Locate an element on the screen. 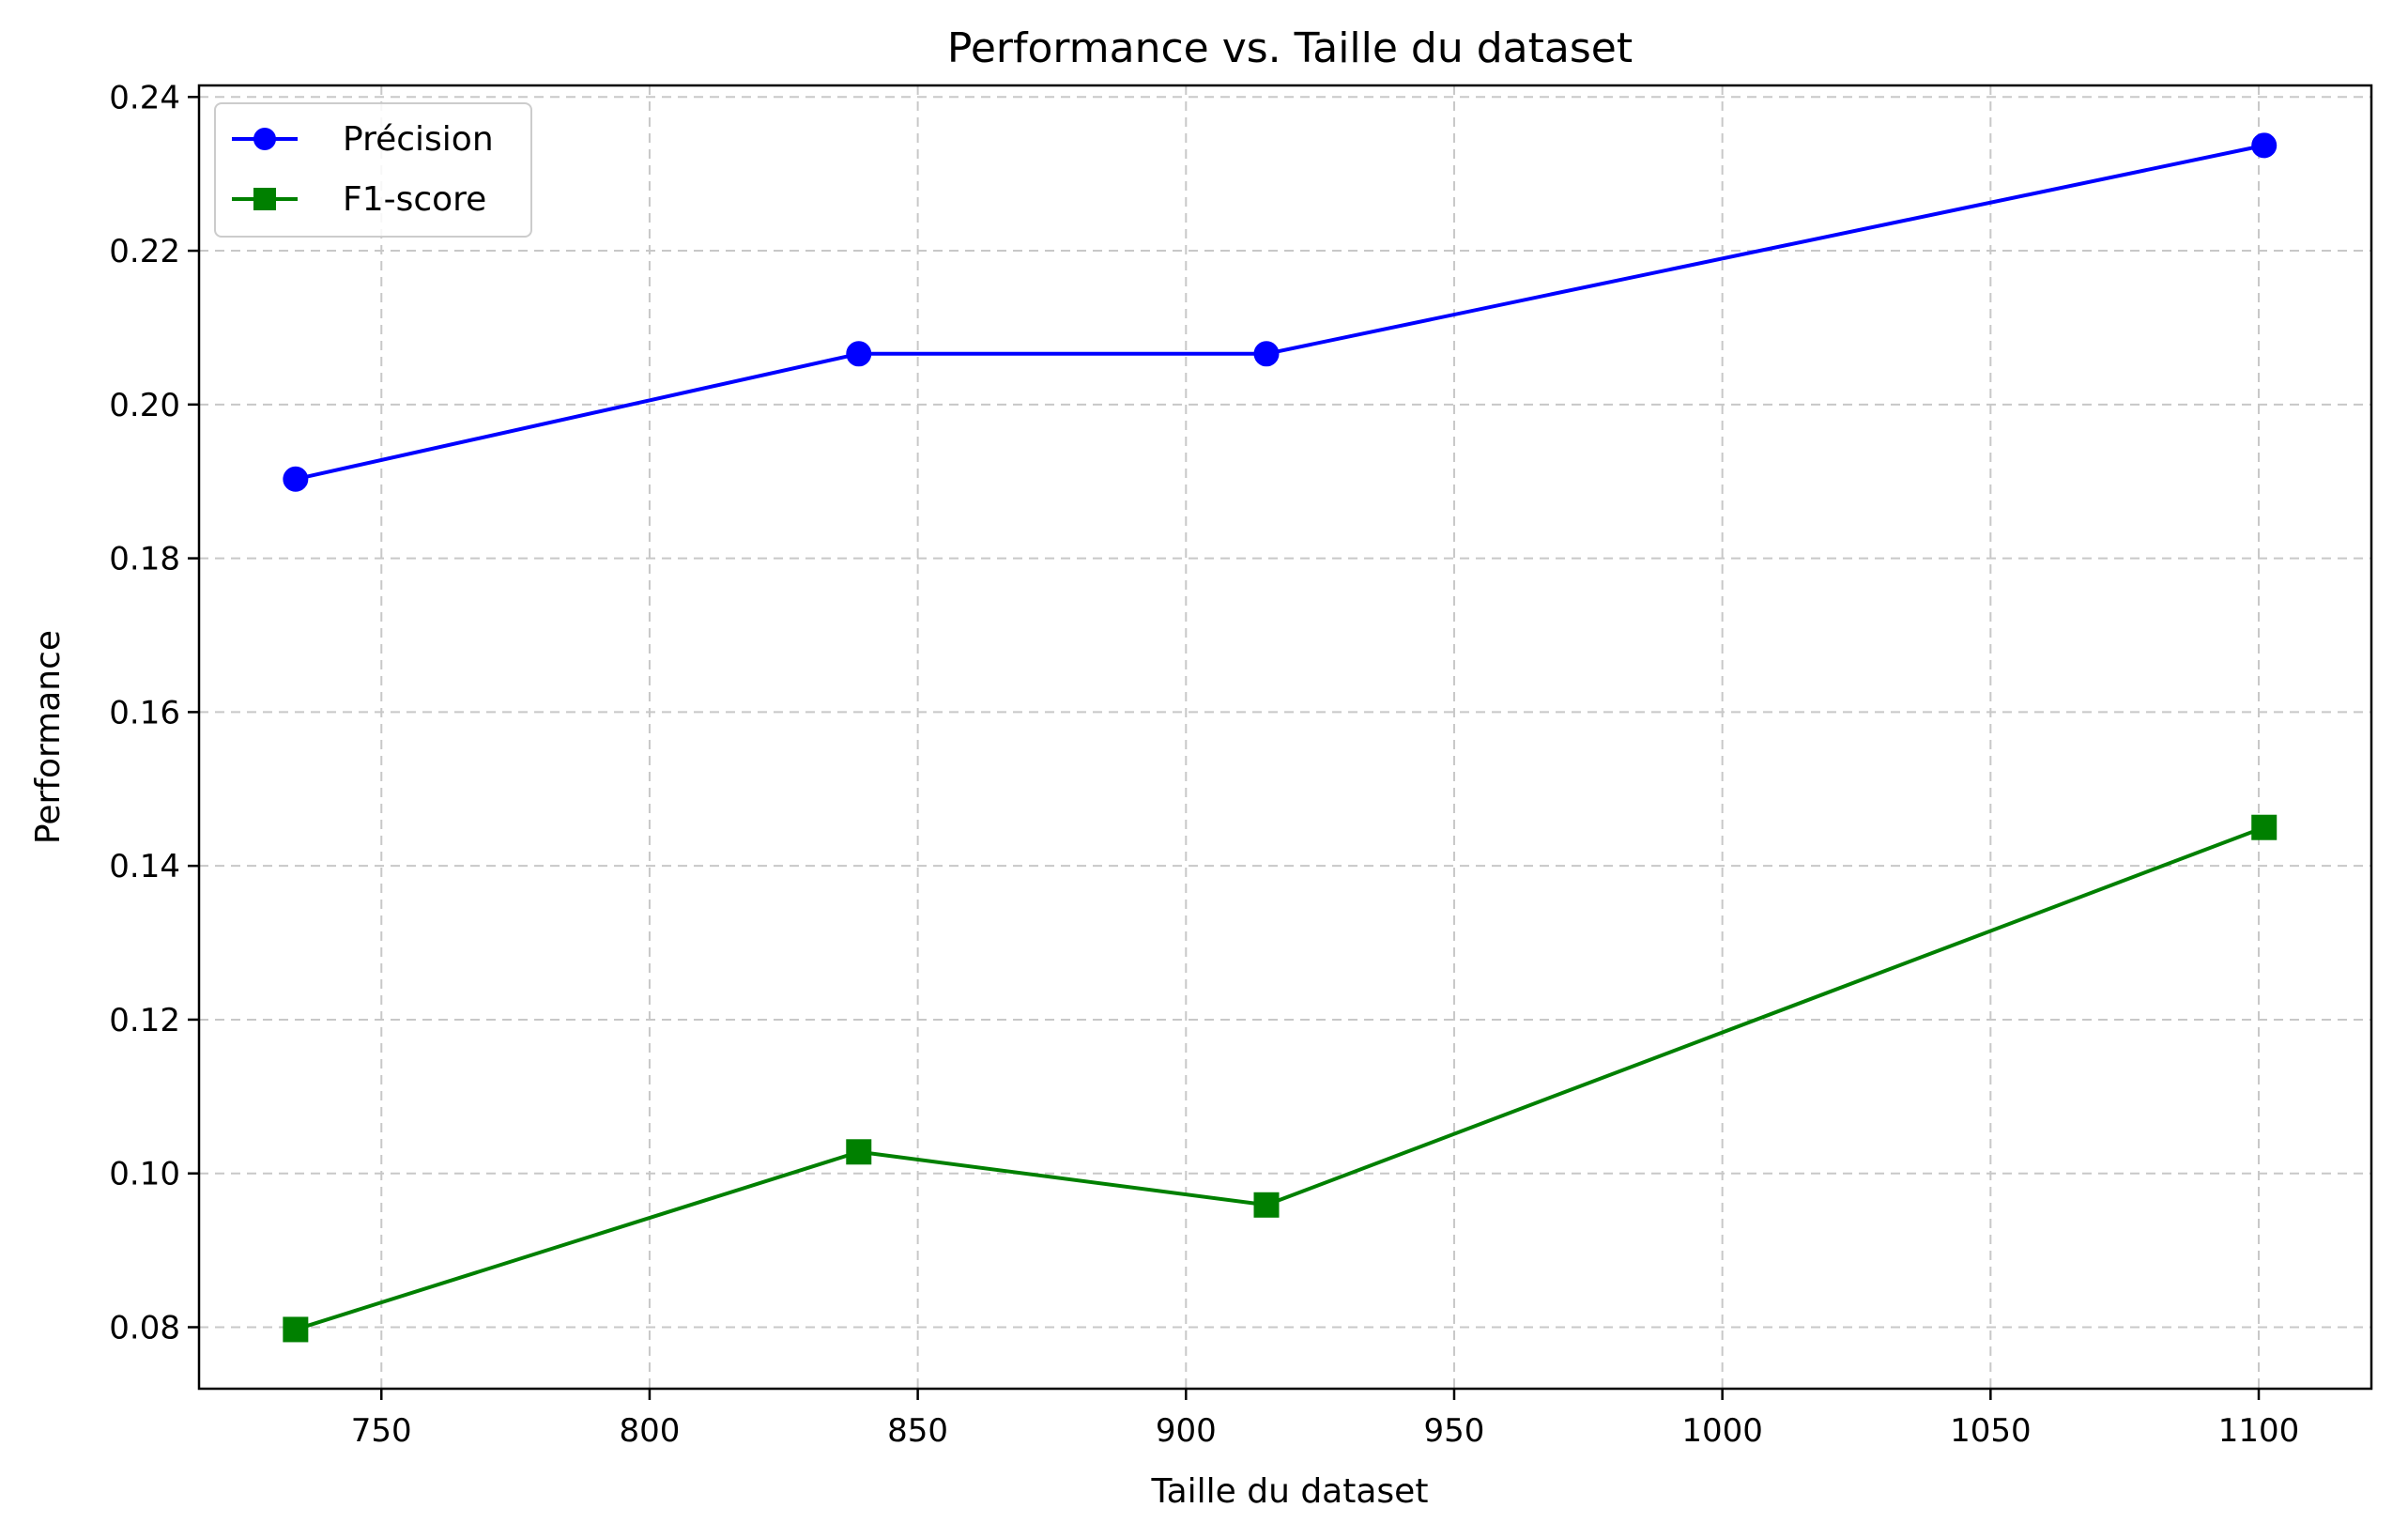 The image size is (2408, 1538). y-axis: 0.08 0.10 0.12 0.14 0.16 0.18 0.20 0.22 0.24 is located at coordinates (154, 712).